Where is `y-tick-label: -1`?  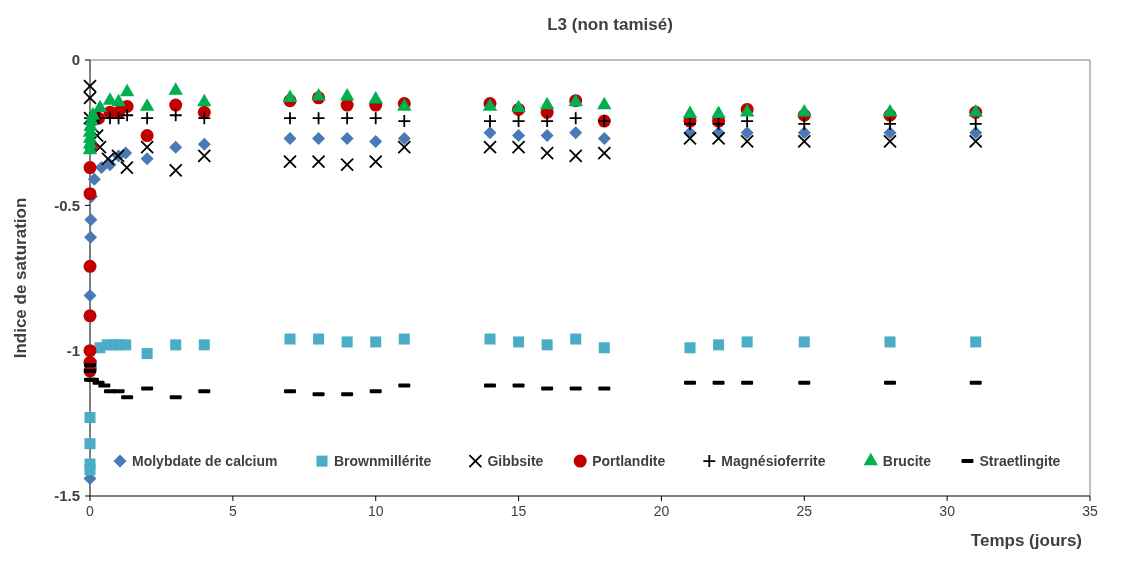 y-tick-label: -1 is located at coordinates (73, 350).